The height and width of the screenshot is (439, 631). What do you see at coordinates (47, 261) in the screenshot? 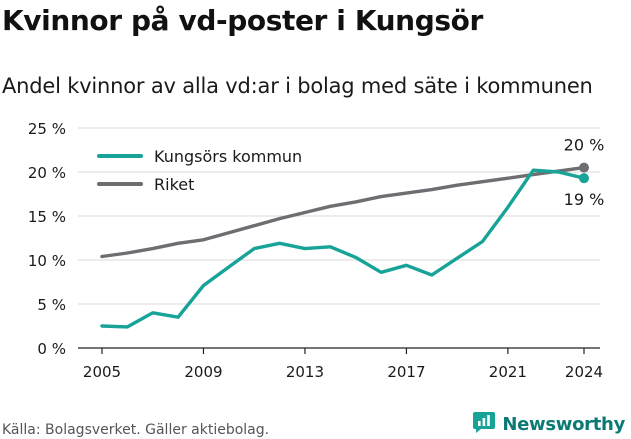
I see `y-tick-label: 10 %` at bounding box center [47, 261].